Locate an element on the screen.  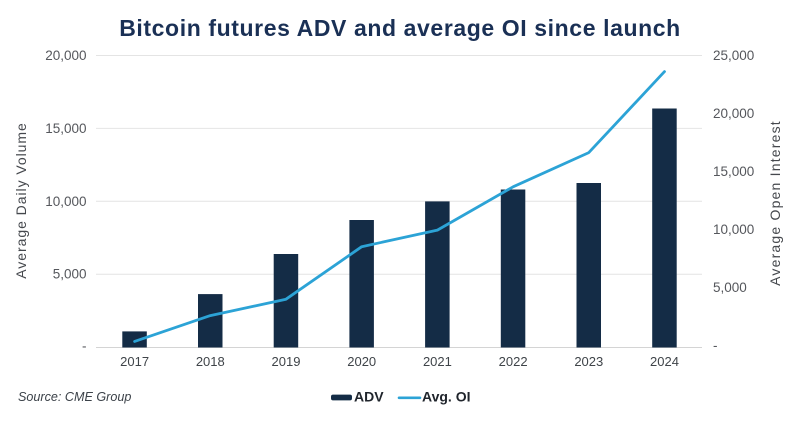
svg-text: 2020 is located at coordinates (361, 361).